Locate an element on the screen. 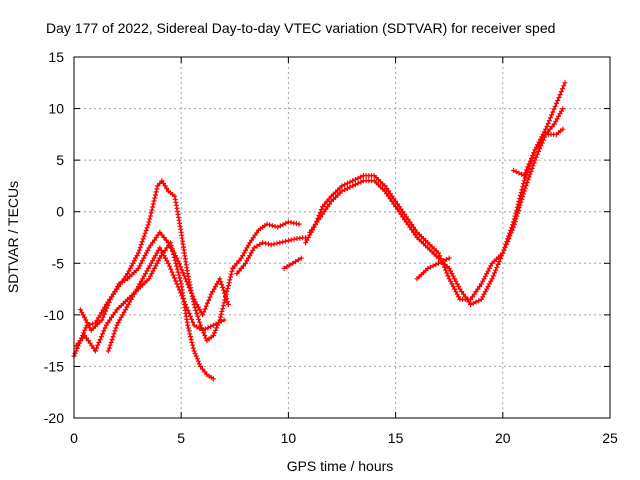  series-track-j is located at coordinates (433, 268).